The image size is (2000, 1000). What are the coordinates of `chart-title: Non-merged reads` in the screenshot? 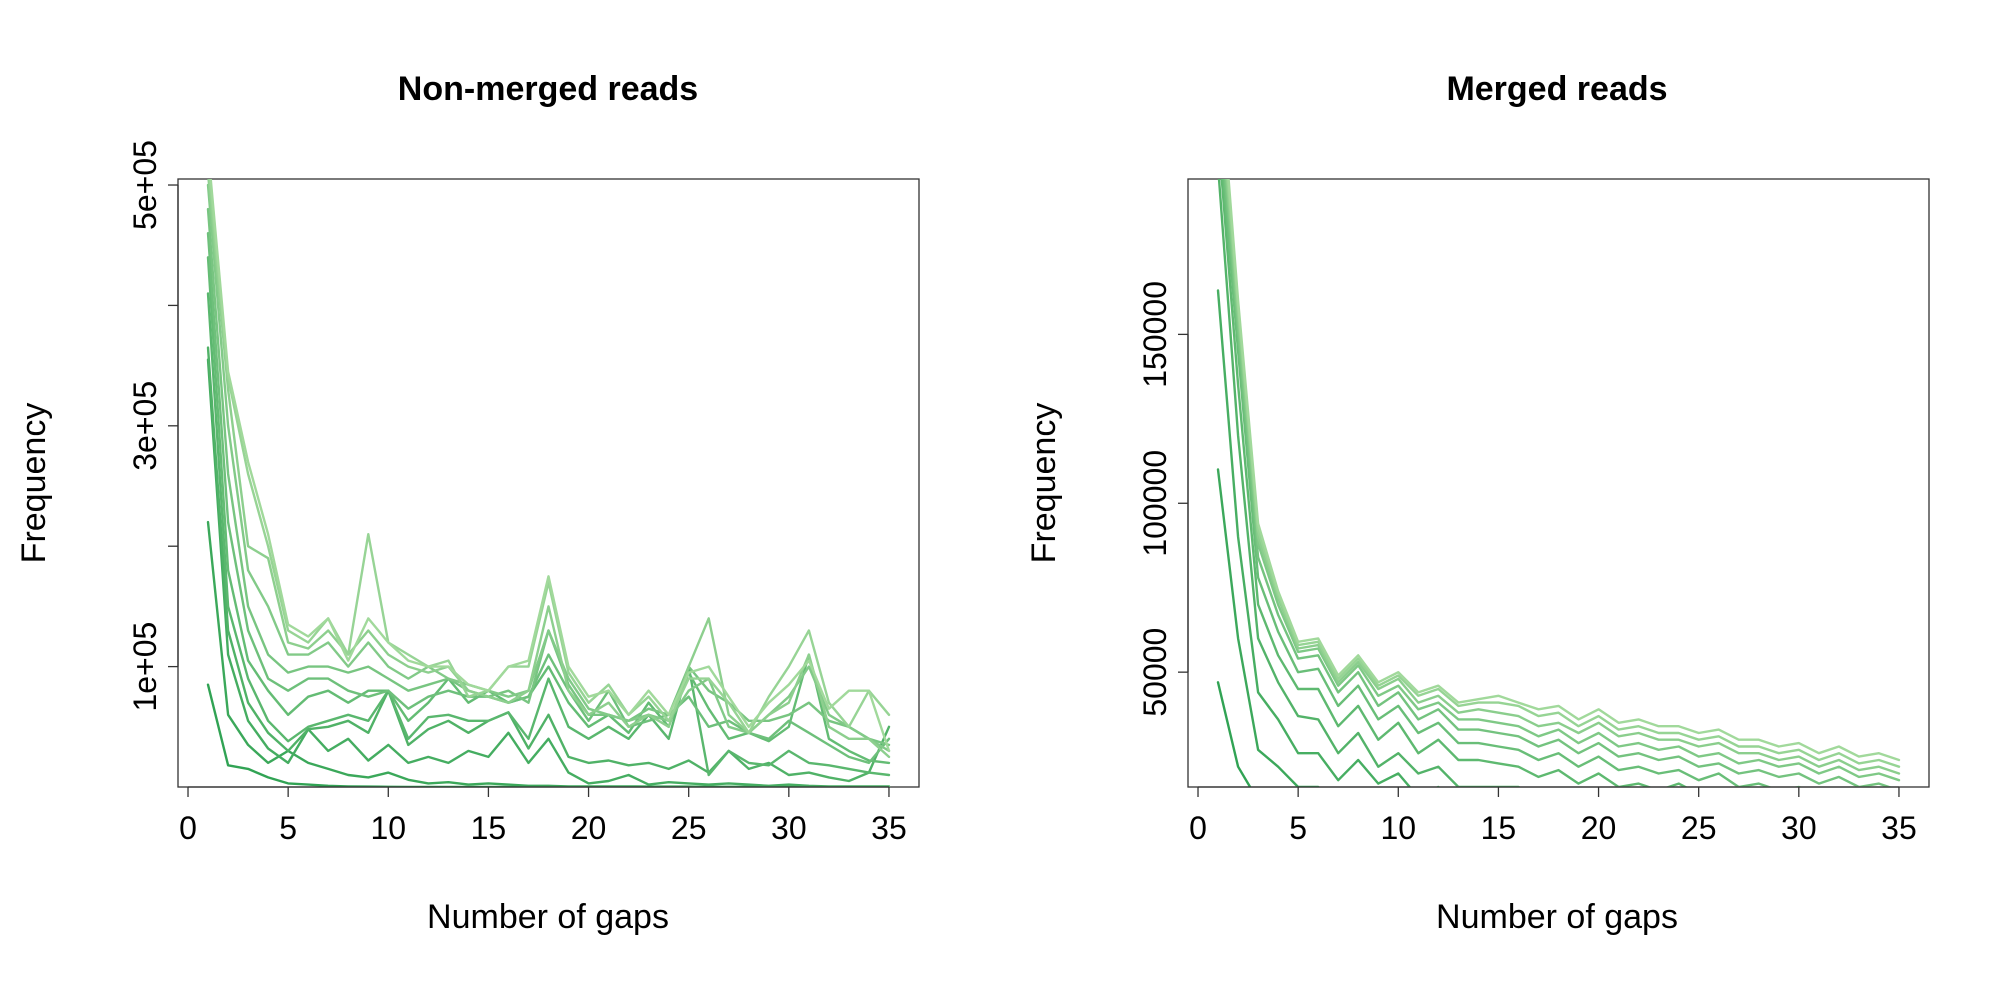 It's located at (548, 89).